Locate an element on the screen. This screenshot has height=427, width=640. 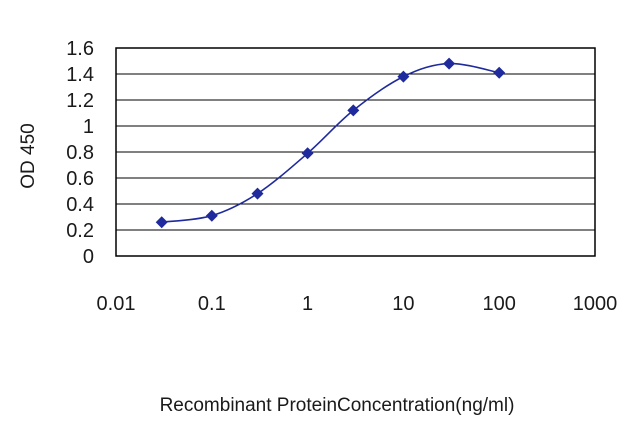
y-axis-label: OD 450 is located at coordinates (28, 155).